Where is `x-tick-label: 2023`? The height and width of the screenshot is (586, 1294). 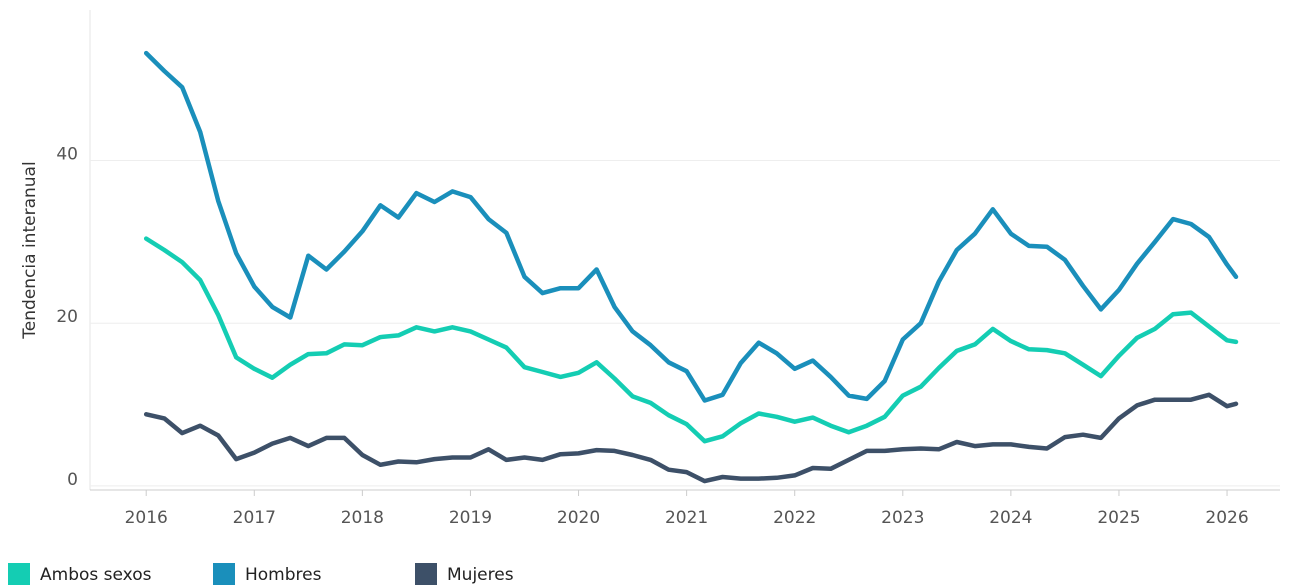
x-tick-label: 2023 is located at coordinates (902, 518).